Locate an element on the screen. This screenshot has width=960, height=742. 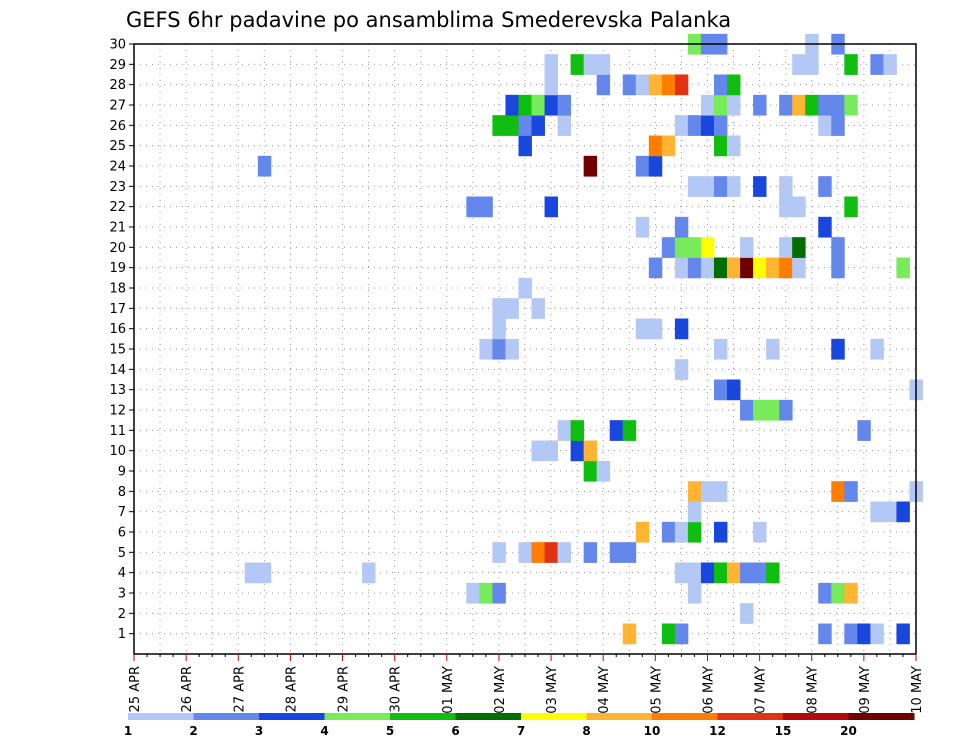
legend-label: 15 is located at coordinates (783, 731).